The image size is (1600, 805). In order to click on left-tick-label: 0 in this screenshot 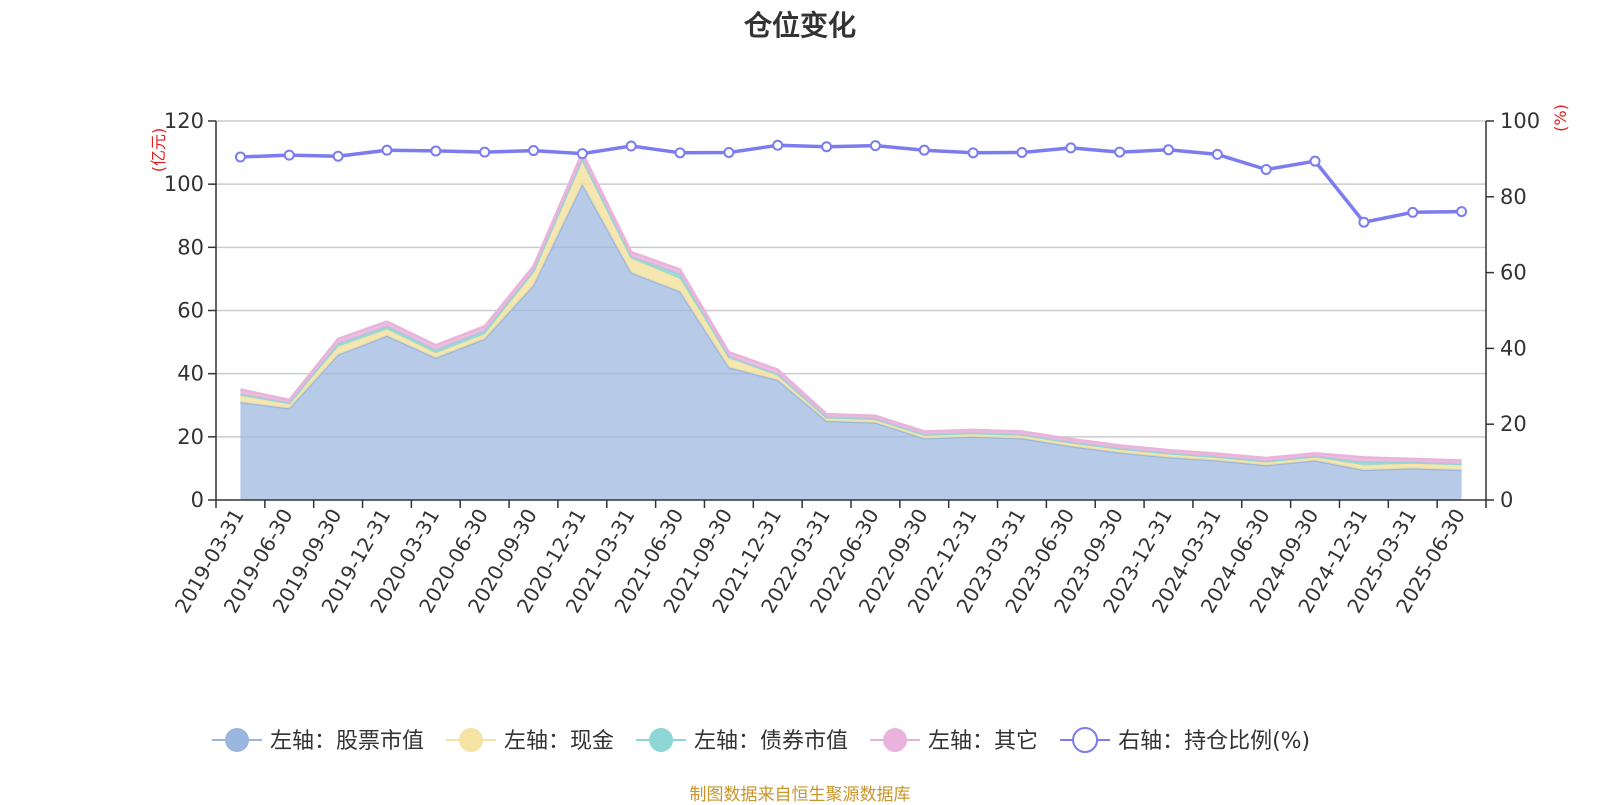, I will do `click(197, 500)`.